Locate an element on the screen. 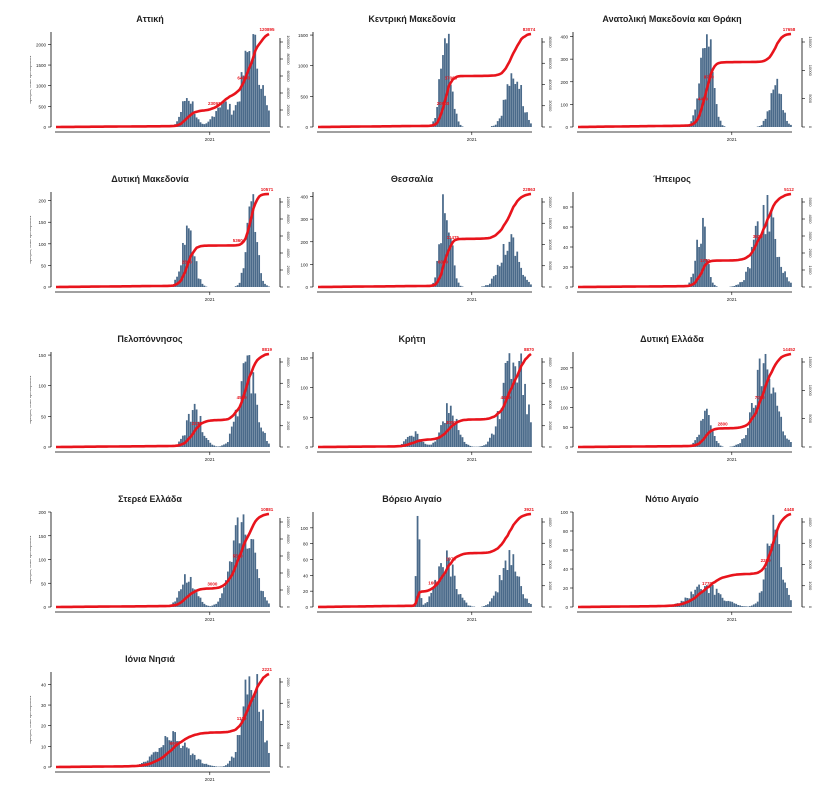 The image size is (815, 810). cumulative-annotation: 2800 is located at coordinates (723, 423).